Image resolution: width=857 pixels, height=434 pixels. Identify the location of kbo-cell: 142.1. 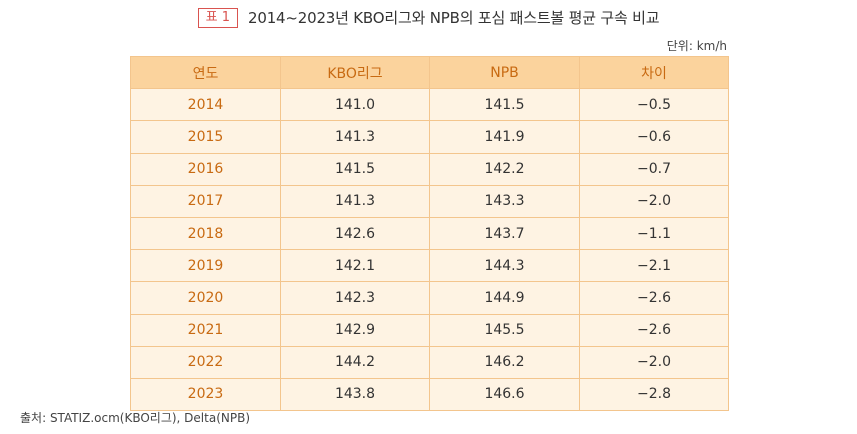
(355, 266).